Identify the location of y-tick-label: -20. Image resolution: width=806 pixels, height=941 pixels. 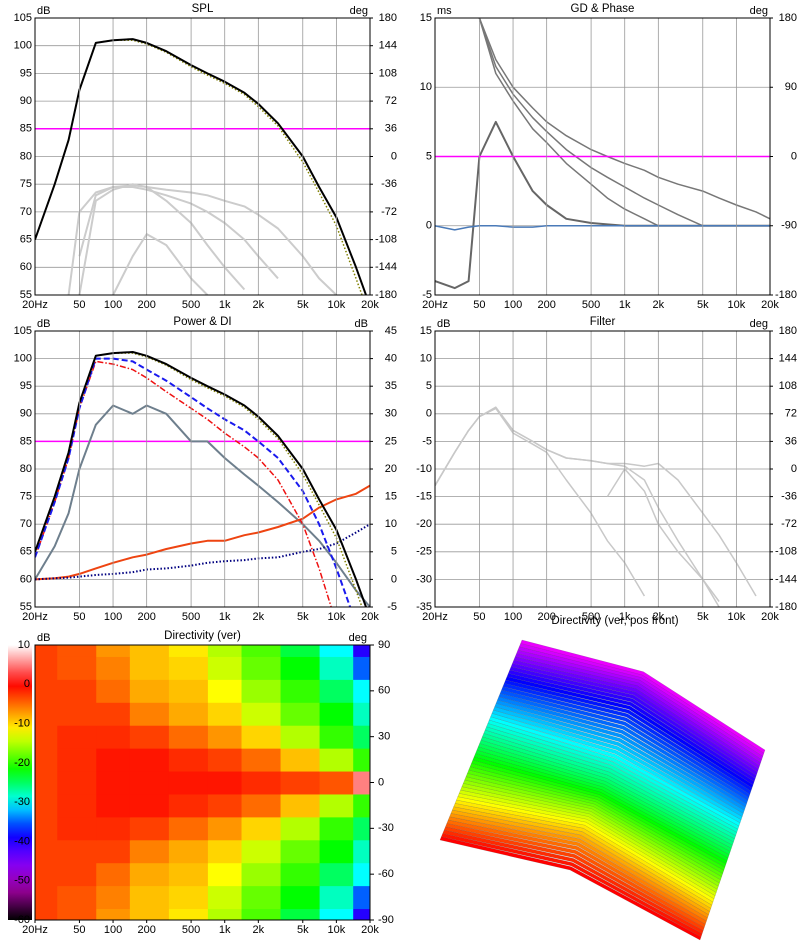
(424, 524).